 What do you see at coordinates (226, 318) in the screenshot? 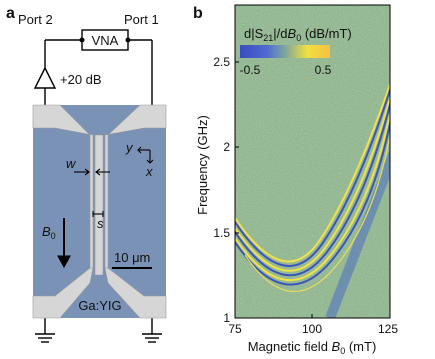
I see `y-tick-label: 1` at bounding box center [226, 318].